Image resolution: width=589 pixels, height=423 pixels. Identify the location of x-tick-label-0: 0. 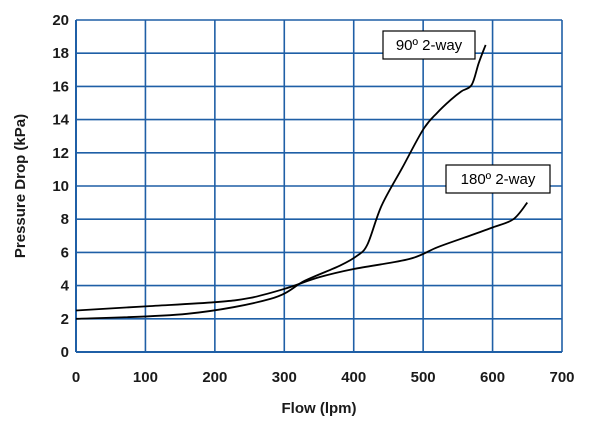
(76, 377).